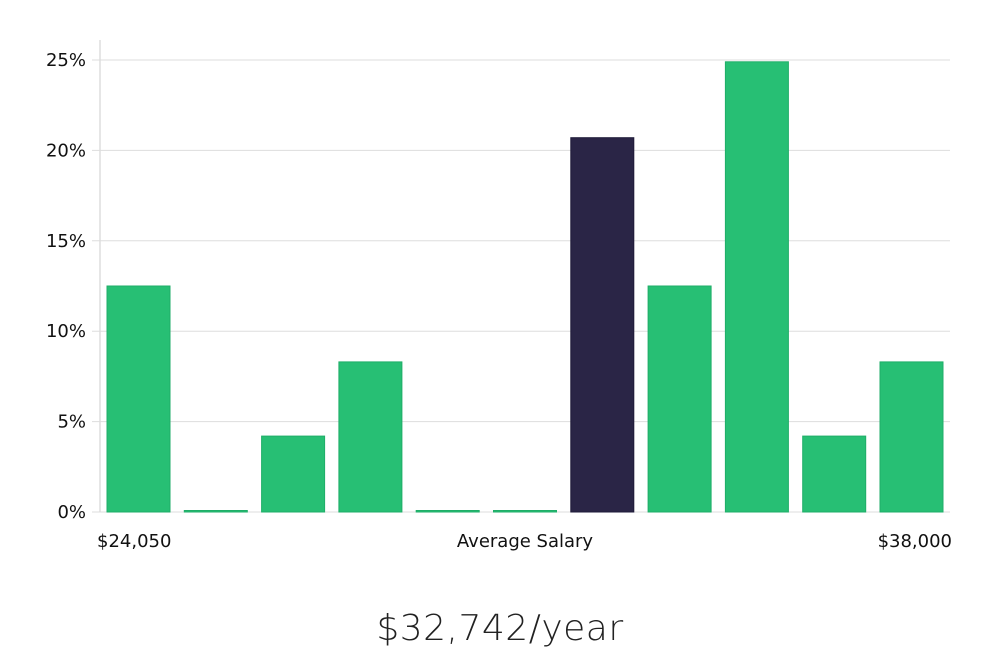 The width and height of the screenshot is (1000, 660). Describe the element at coordinates (915, 541) in the screenshot. I see `x-max-label: $38,000` at that location.